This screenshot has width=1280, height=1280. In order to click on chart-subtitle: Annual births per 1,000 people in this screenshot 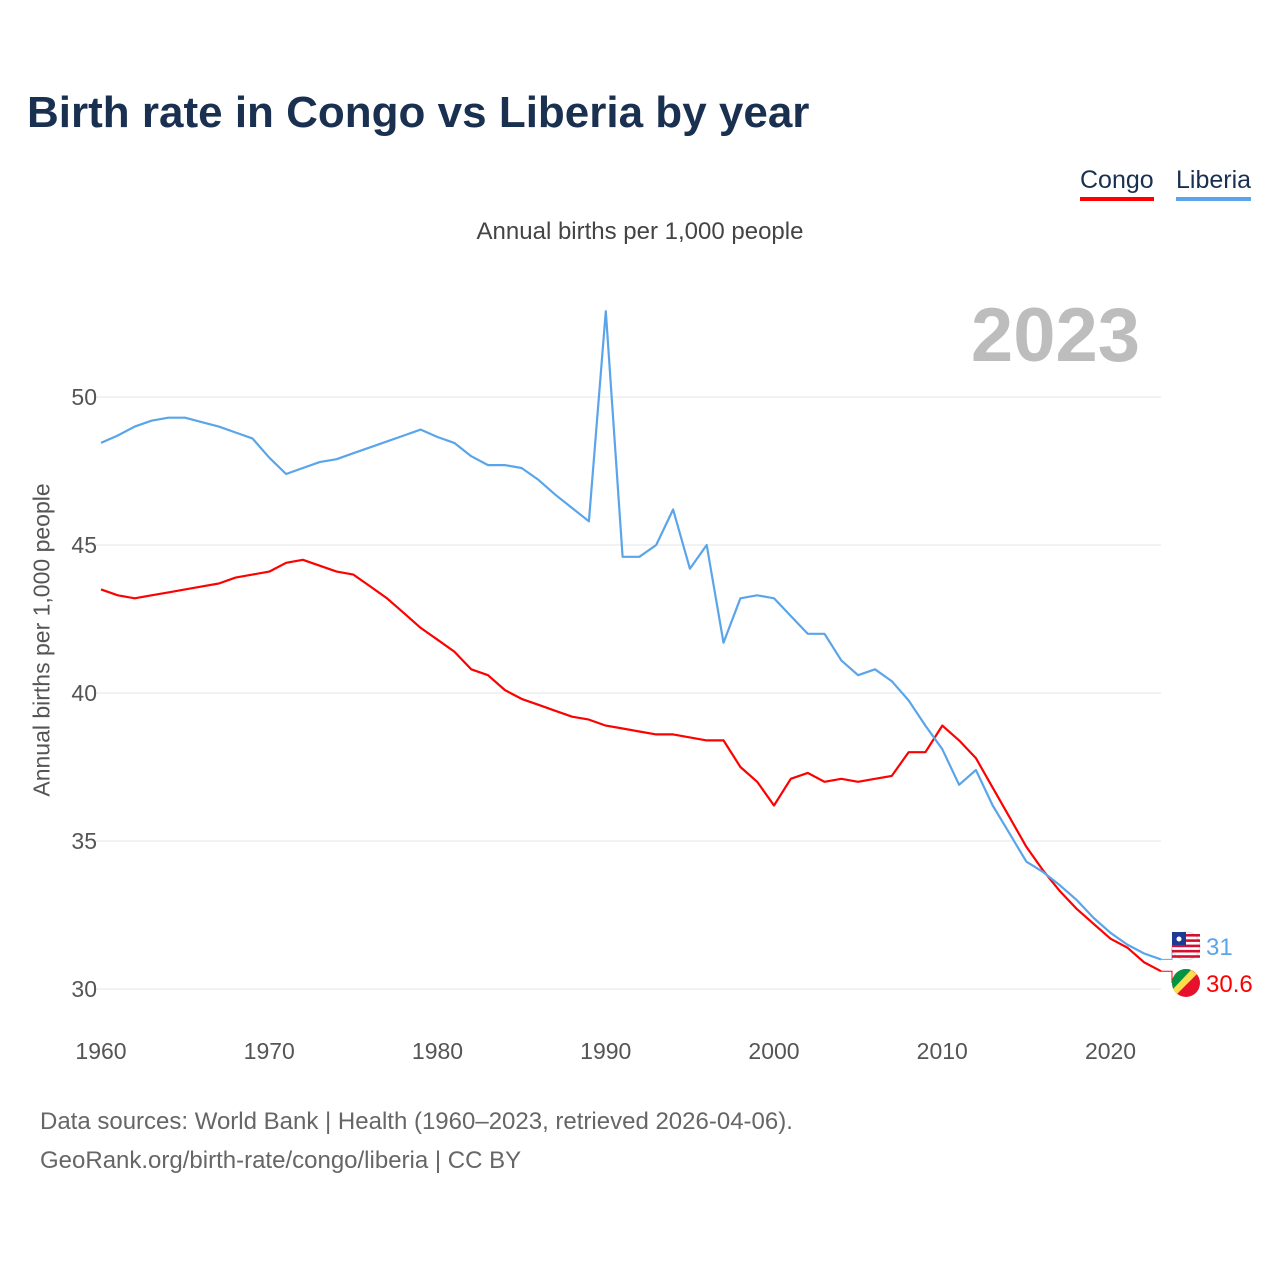, I will do `click(640, 231)`.